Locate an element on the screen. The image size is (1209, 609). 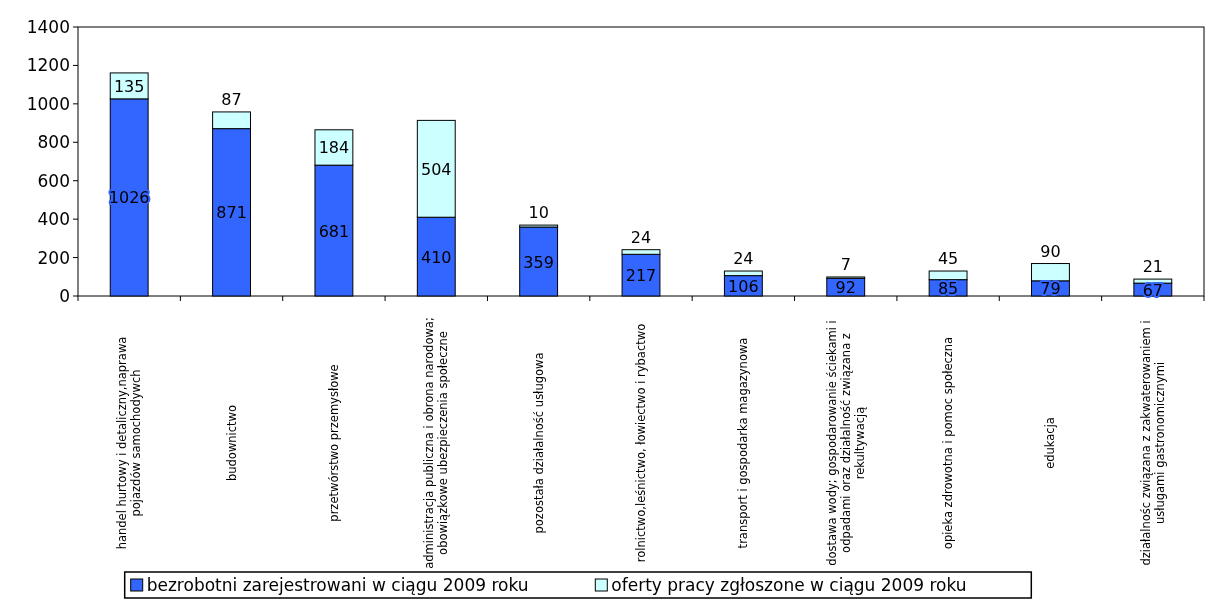
data-label: 87 is located at coordinates (231, 99).